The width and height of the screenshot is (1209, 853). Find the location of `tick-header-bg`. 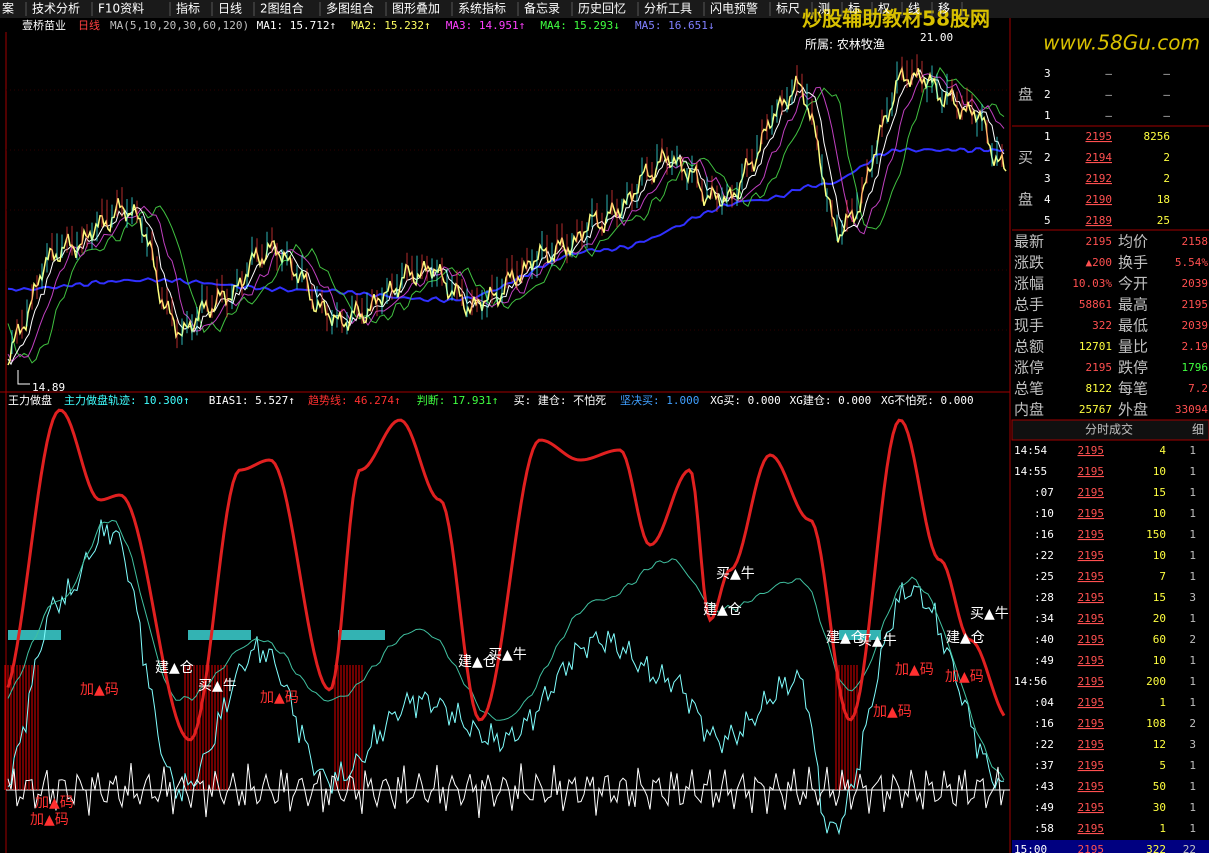

tick-header-bg is located at coordinates (1110, 430).